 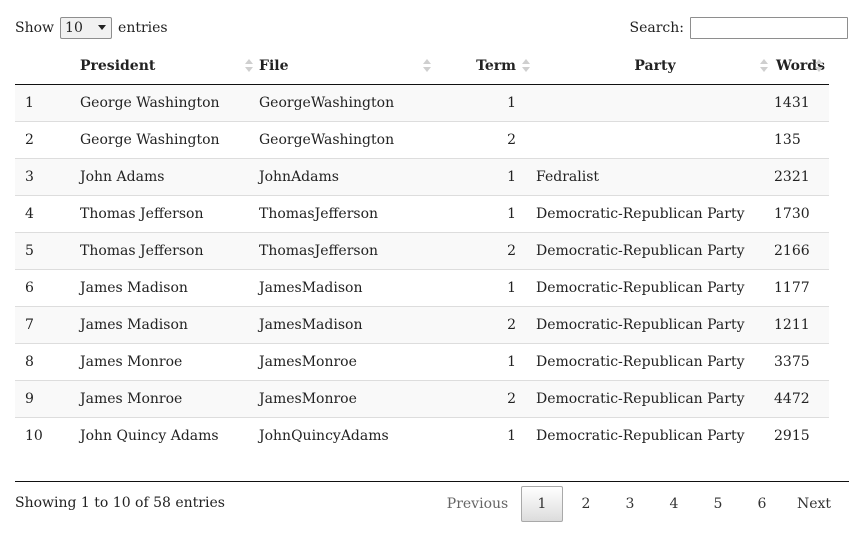 What do you see at coordinates (762, 504) in the screenshot?
I see `page-button-6: 6` at bounding box center [762, 504].